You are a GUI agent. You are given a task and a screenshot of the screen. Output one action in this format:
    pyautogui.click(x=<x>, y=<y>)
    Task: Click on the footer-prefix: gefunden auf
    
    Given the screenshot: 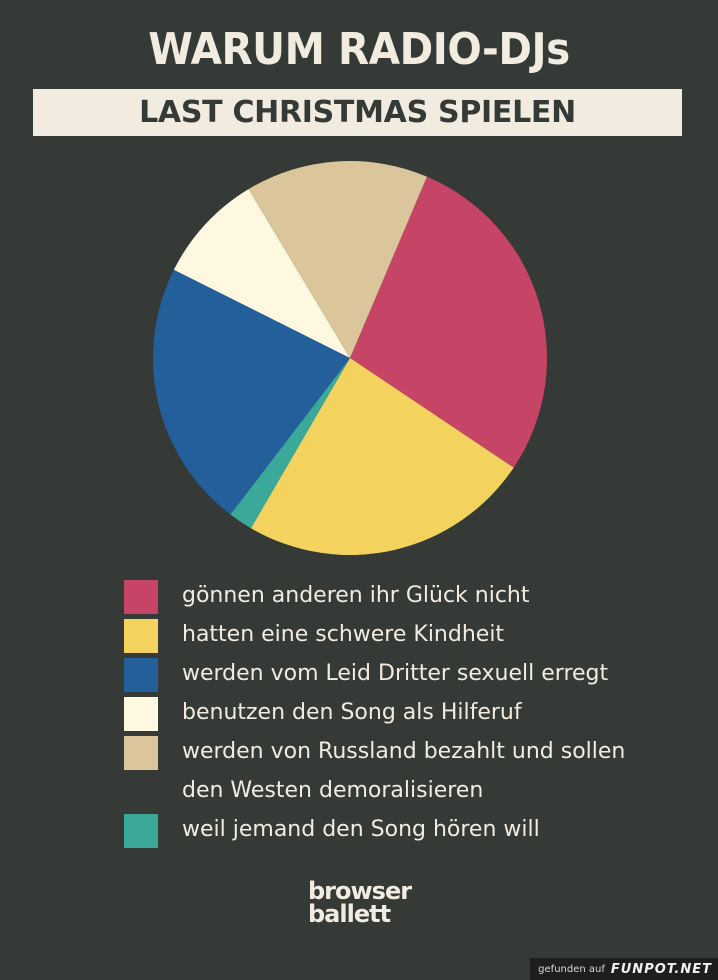 What is the action you would take?
    pyautogui.click(x=571, y=969)
    